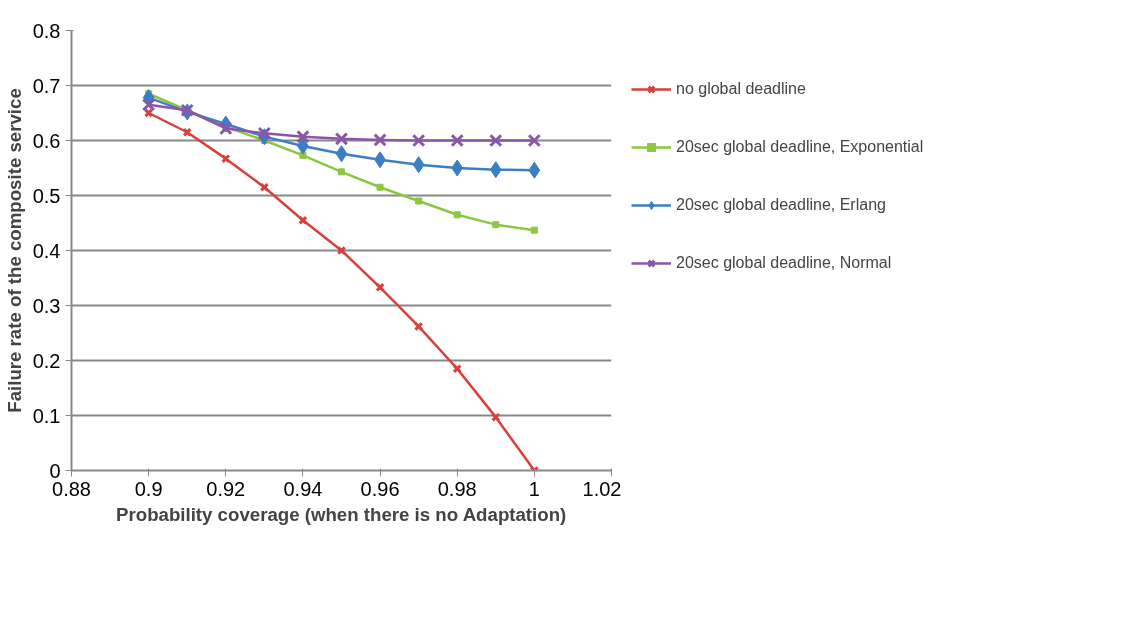 Image resolution: width=1130 pixels, height=630 pixels. Describe the element at coordinates (741, 89) in the screenshot. I see `legend-label: no global deadline` at that location.